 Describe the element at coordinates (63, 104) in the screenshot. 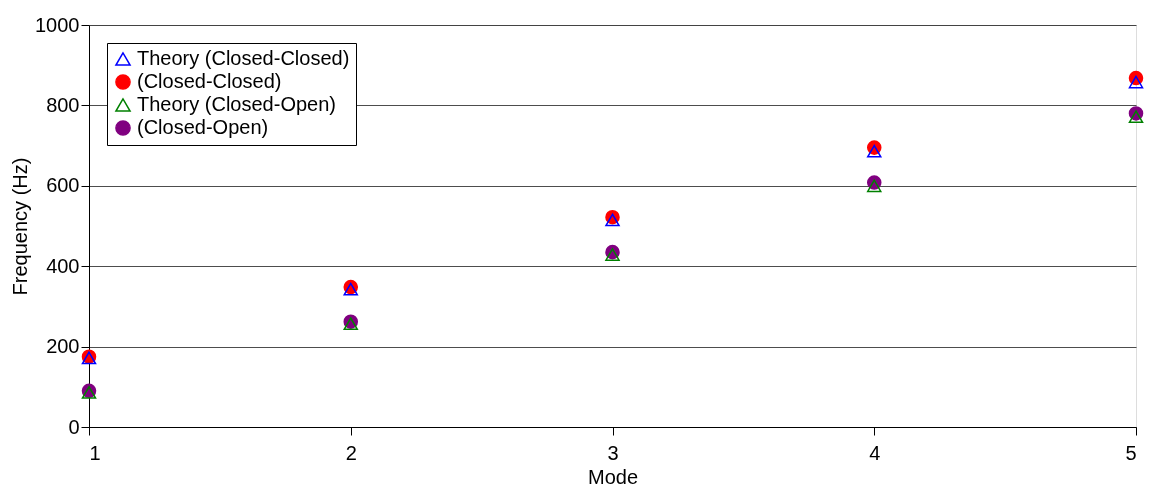

I see `y-tick-label: 800` at that location.